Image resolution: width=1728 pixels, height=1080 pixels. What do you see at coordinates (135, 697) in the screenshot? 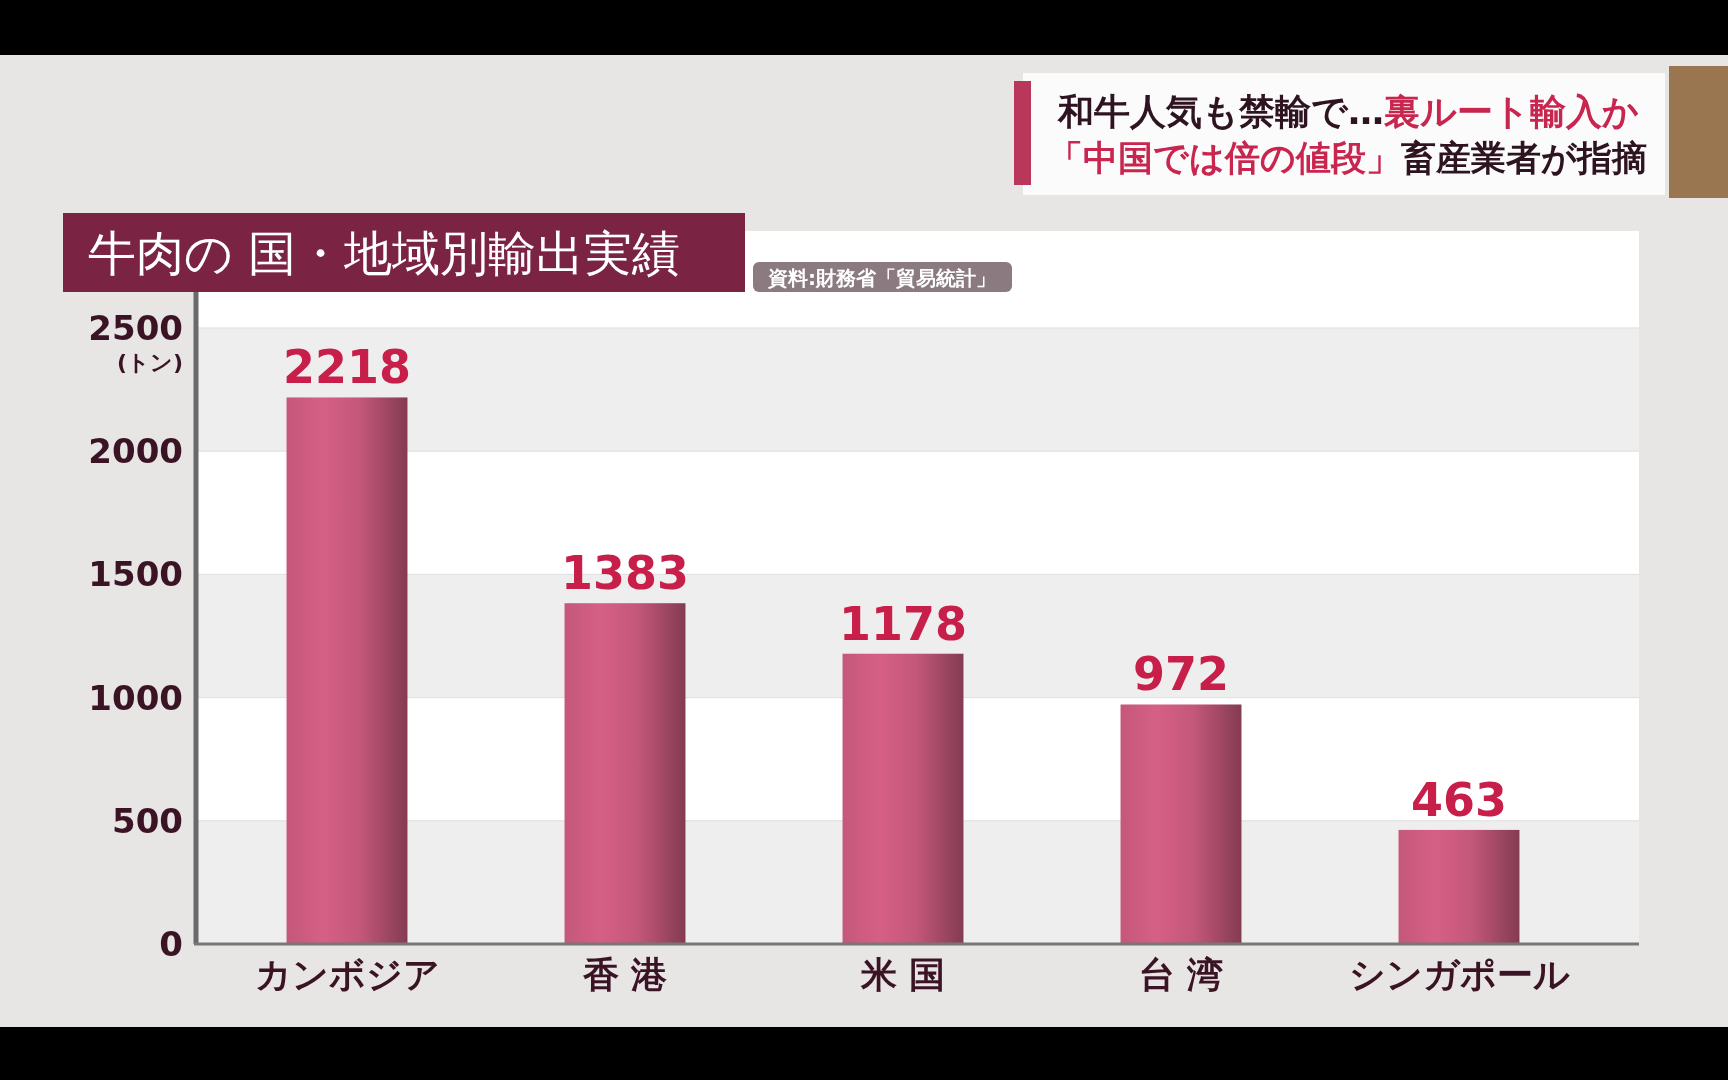
I see `y-tick-label: 1000` at bounding box center [135, 697].